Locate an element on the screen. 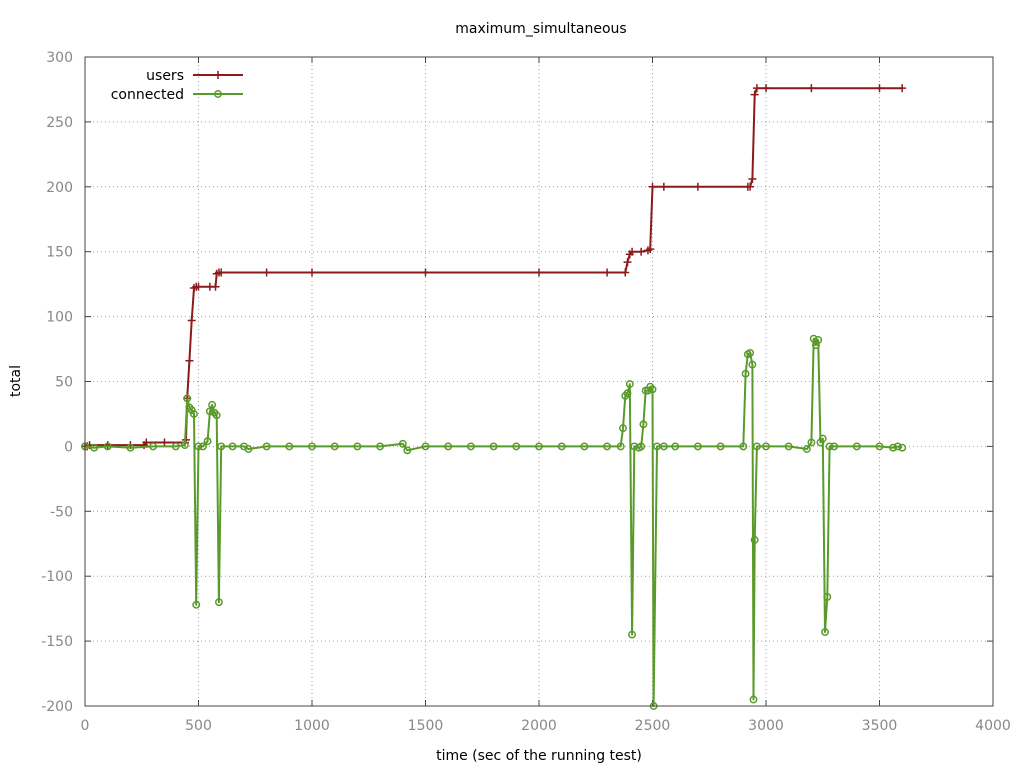 This screenshot has height=772, width=1024. x-tick-label: 0 is located at coordinates (85, 726).